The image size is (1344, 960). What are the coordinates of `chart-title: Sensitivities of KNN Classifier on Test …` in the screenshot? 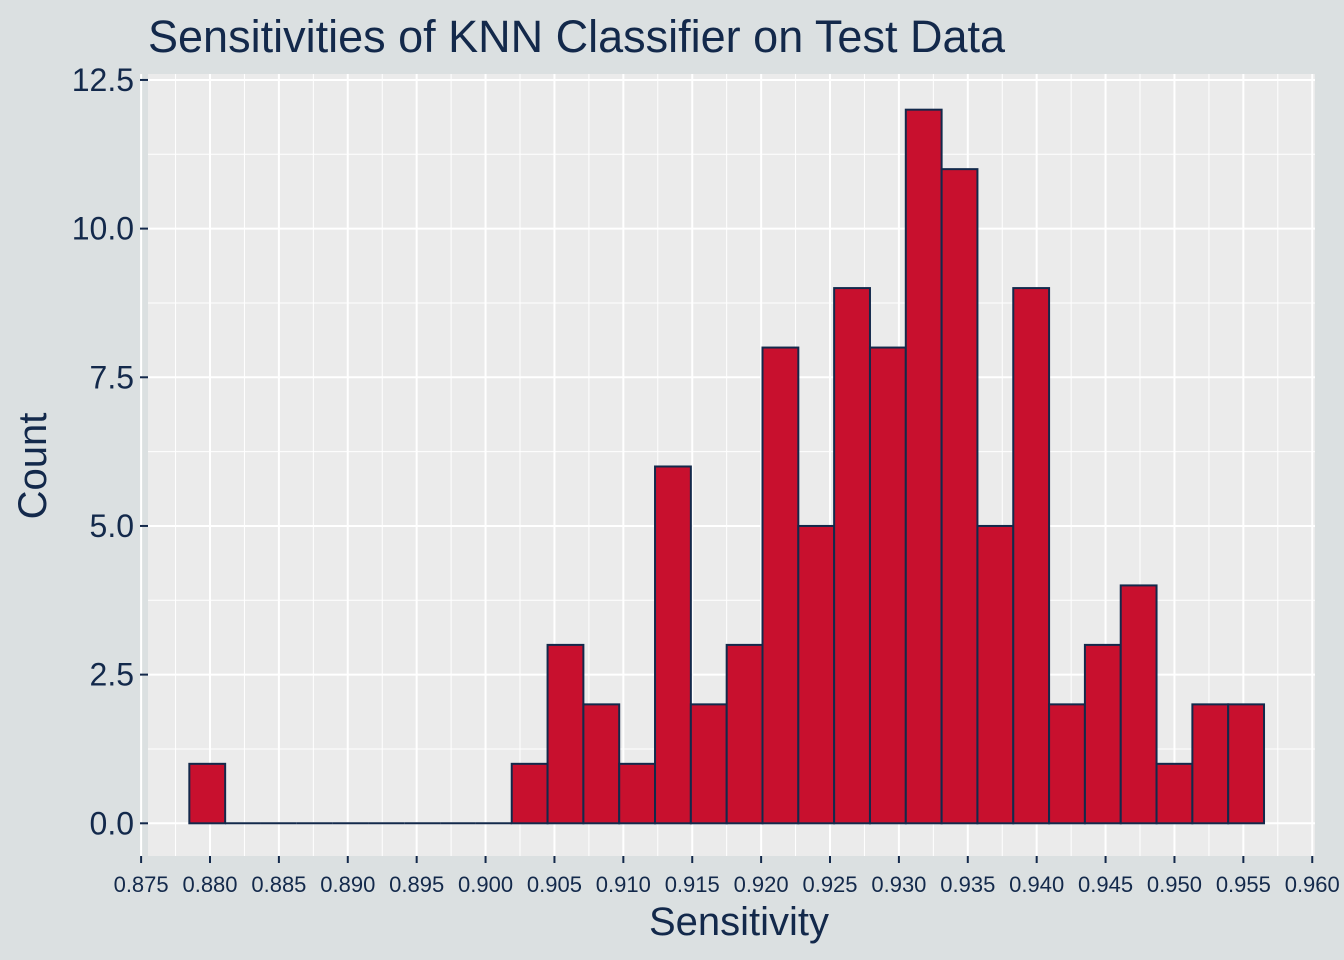 It's located at (577, 36).